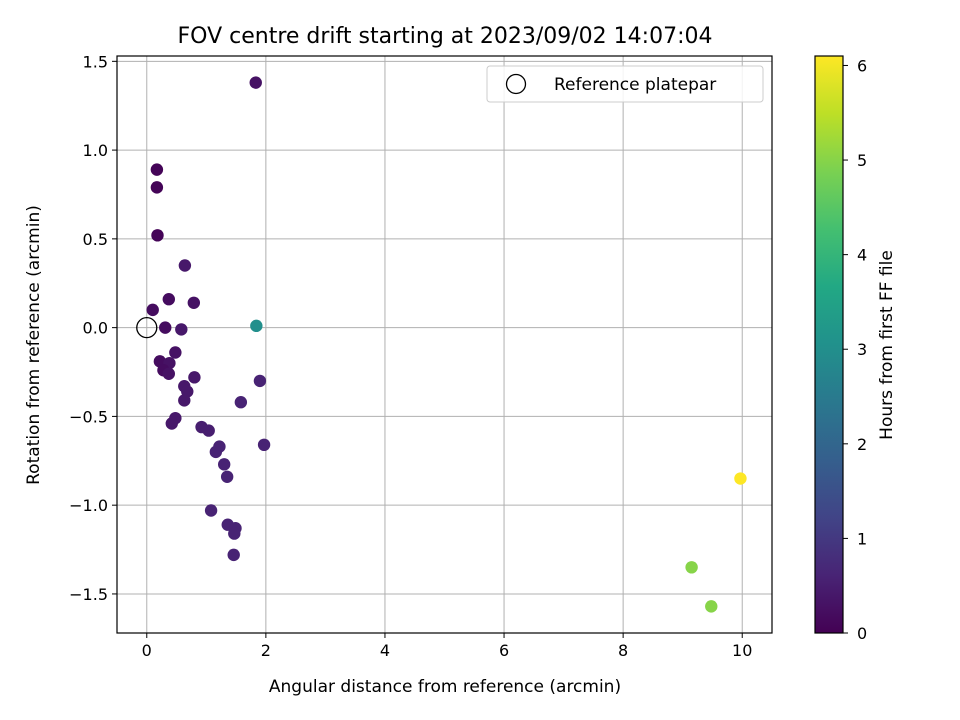 Image resolution: width=960 pixels, height=720 pixels. I want to click on x-tick-label: 2, so click(266, 650).